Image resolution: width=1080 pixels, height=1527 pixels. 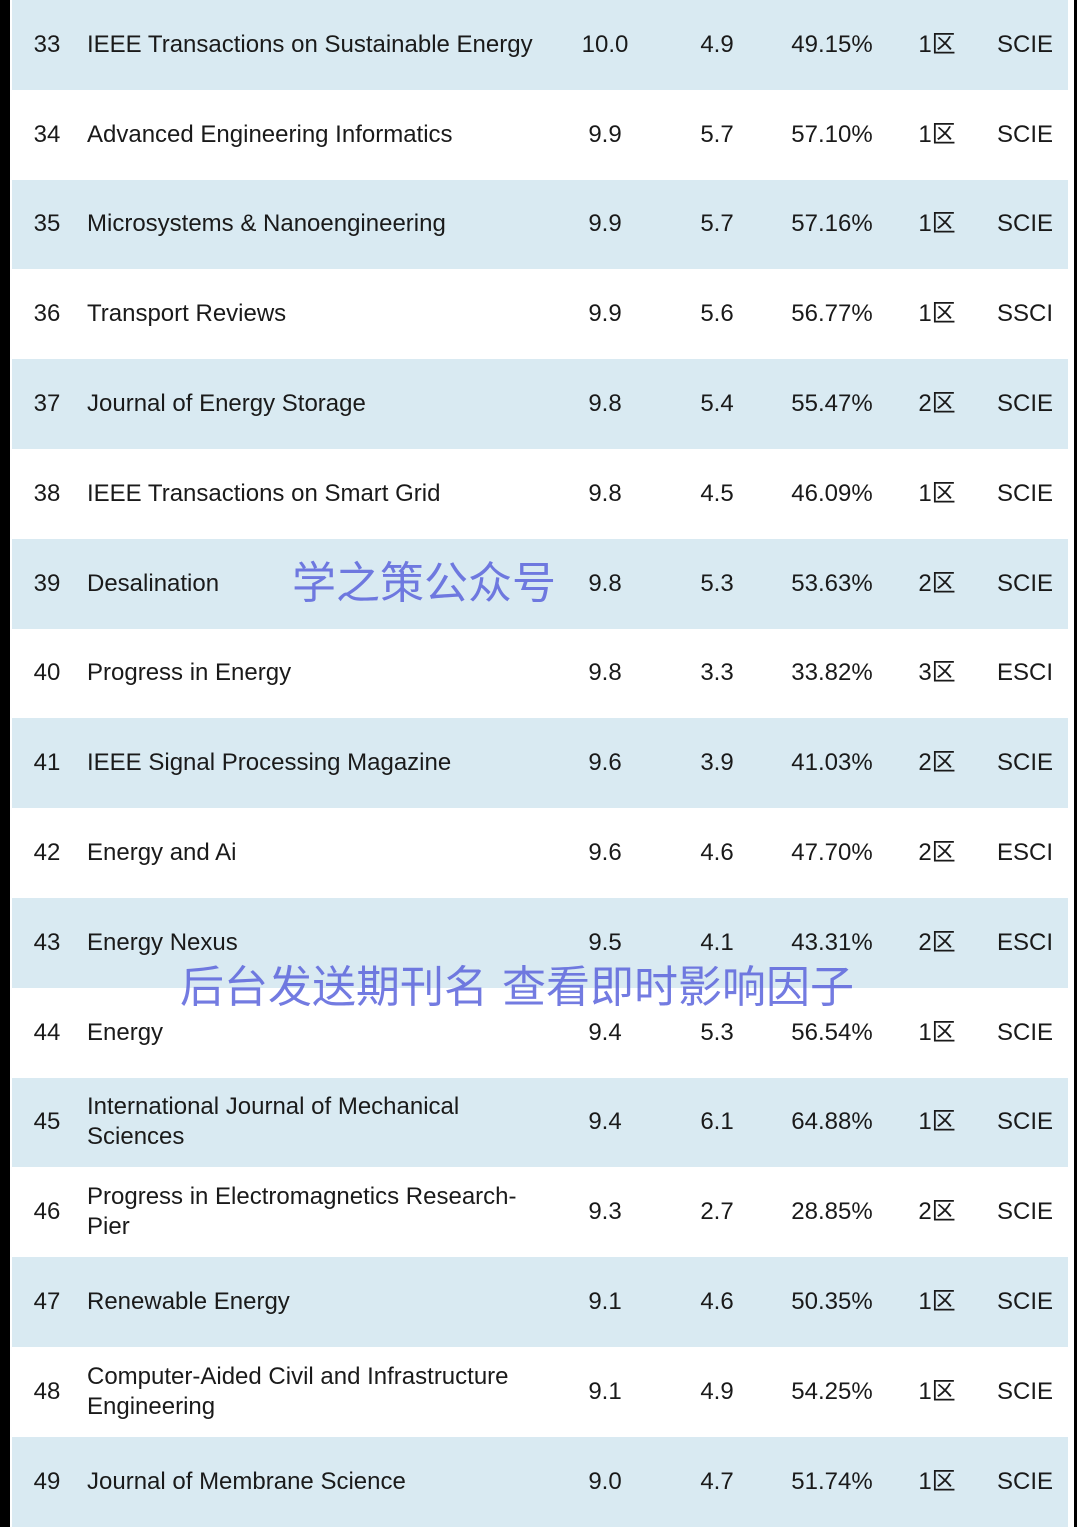 What do you see at coordinates (310, 44) in the screenshot?
I see `journal-name-cell: IEEE Transactions on Sustainable Energy` at bounding box center [310, 44].